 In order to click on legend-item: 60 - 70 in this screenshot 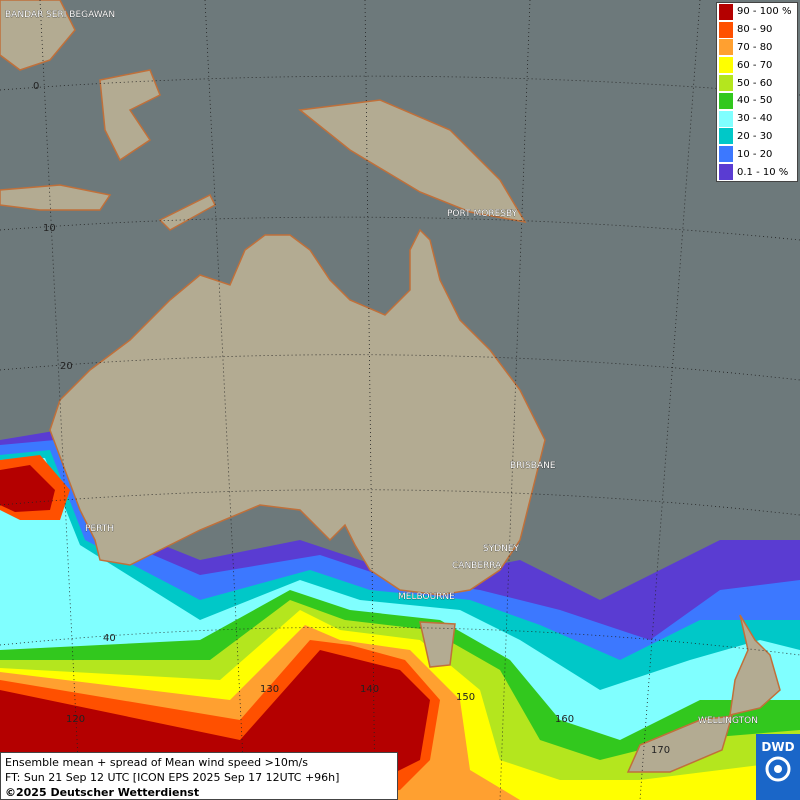, I will do `click(757, 65)`.